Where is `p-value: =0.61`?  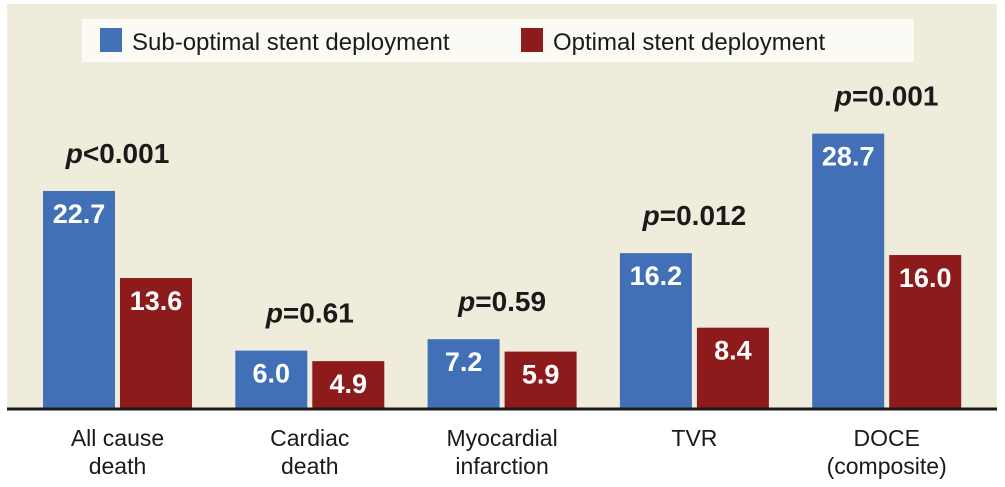 p-value: =0.61 is located at coordinates (318, 313).